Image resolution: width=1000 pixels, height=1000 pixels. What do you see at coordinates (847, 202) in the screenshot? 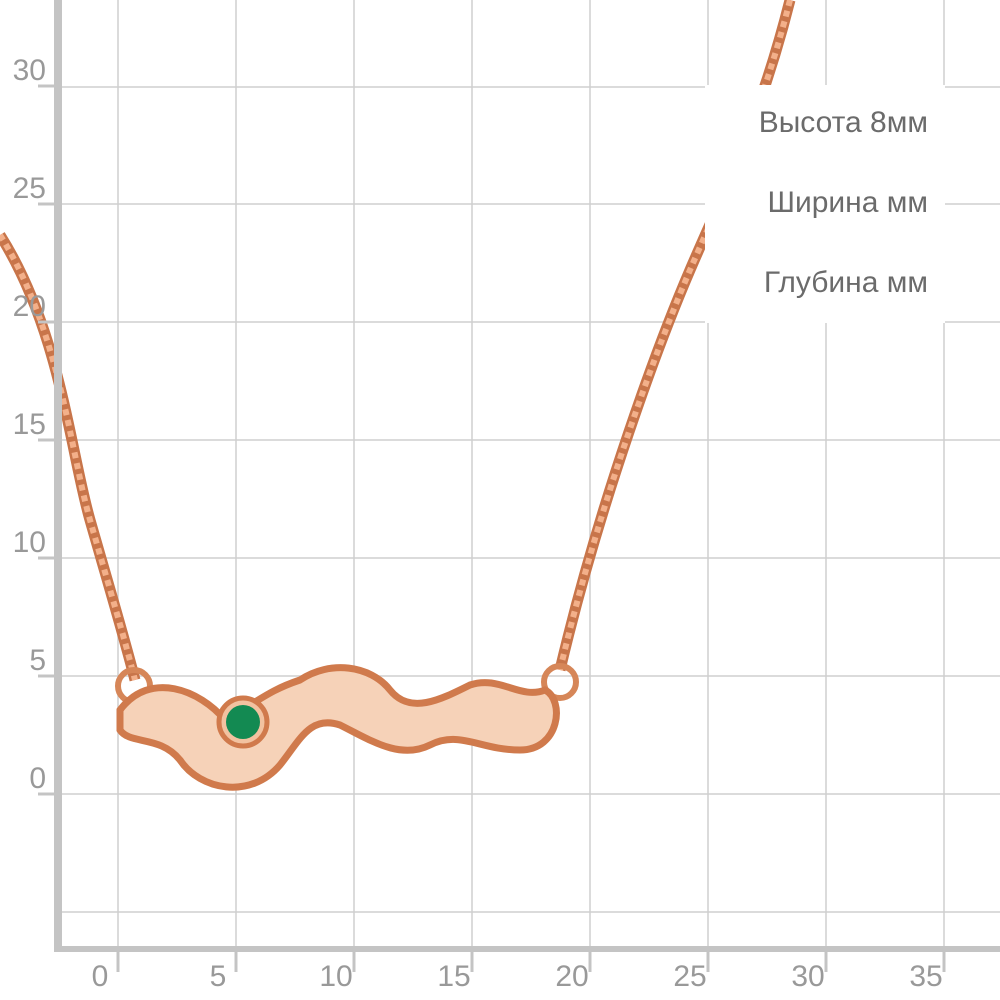
I see `width-label: Ширина мм` at bounding box center [847, 202].